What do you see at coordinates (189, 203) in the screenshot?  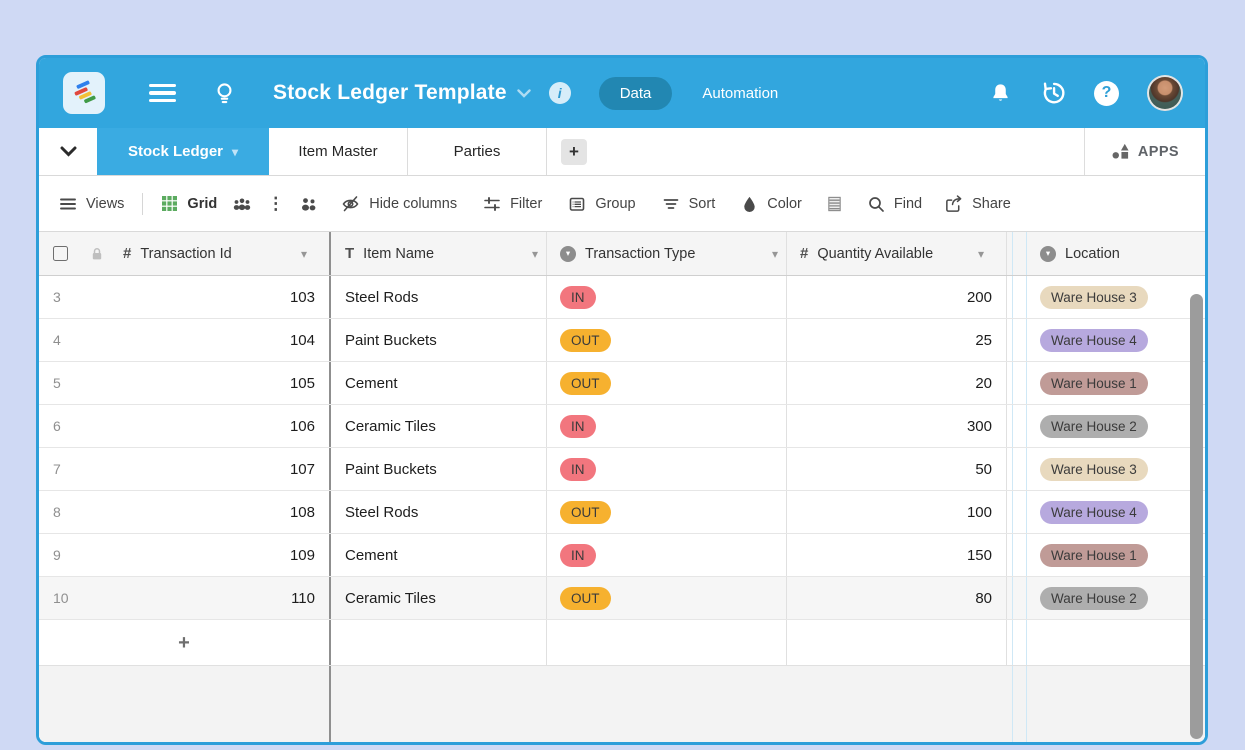 I see `grid-view-button: Grid` at bounding box center [189, 203].